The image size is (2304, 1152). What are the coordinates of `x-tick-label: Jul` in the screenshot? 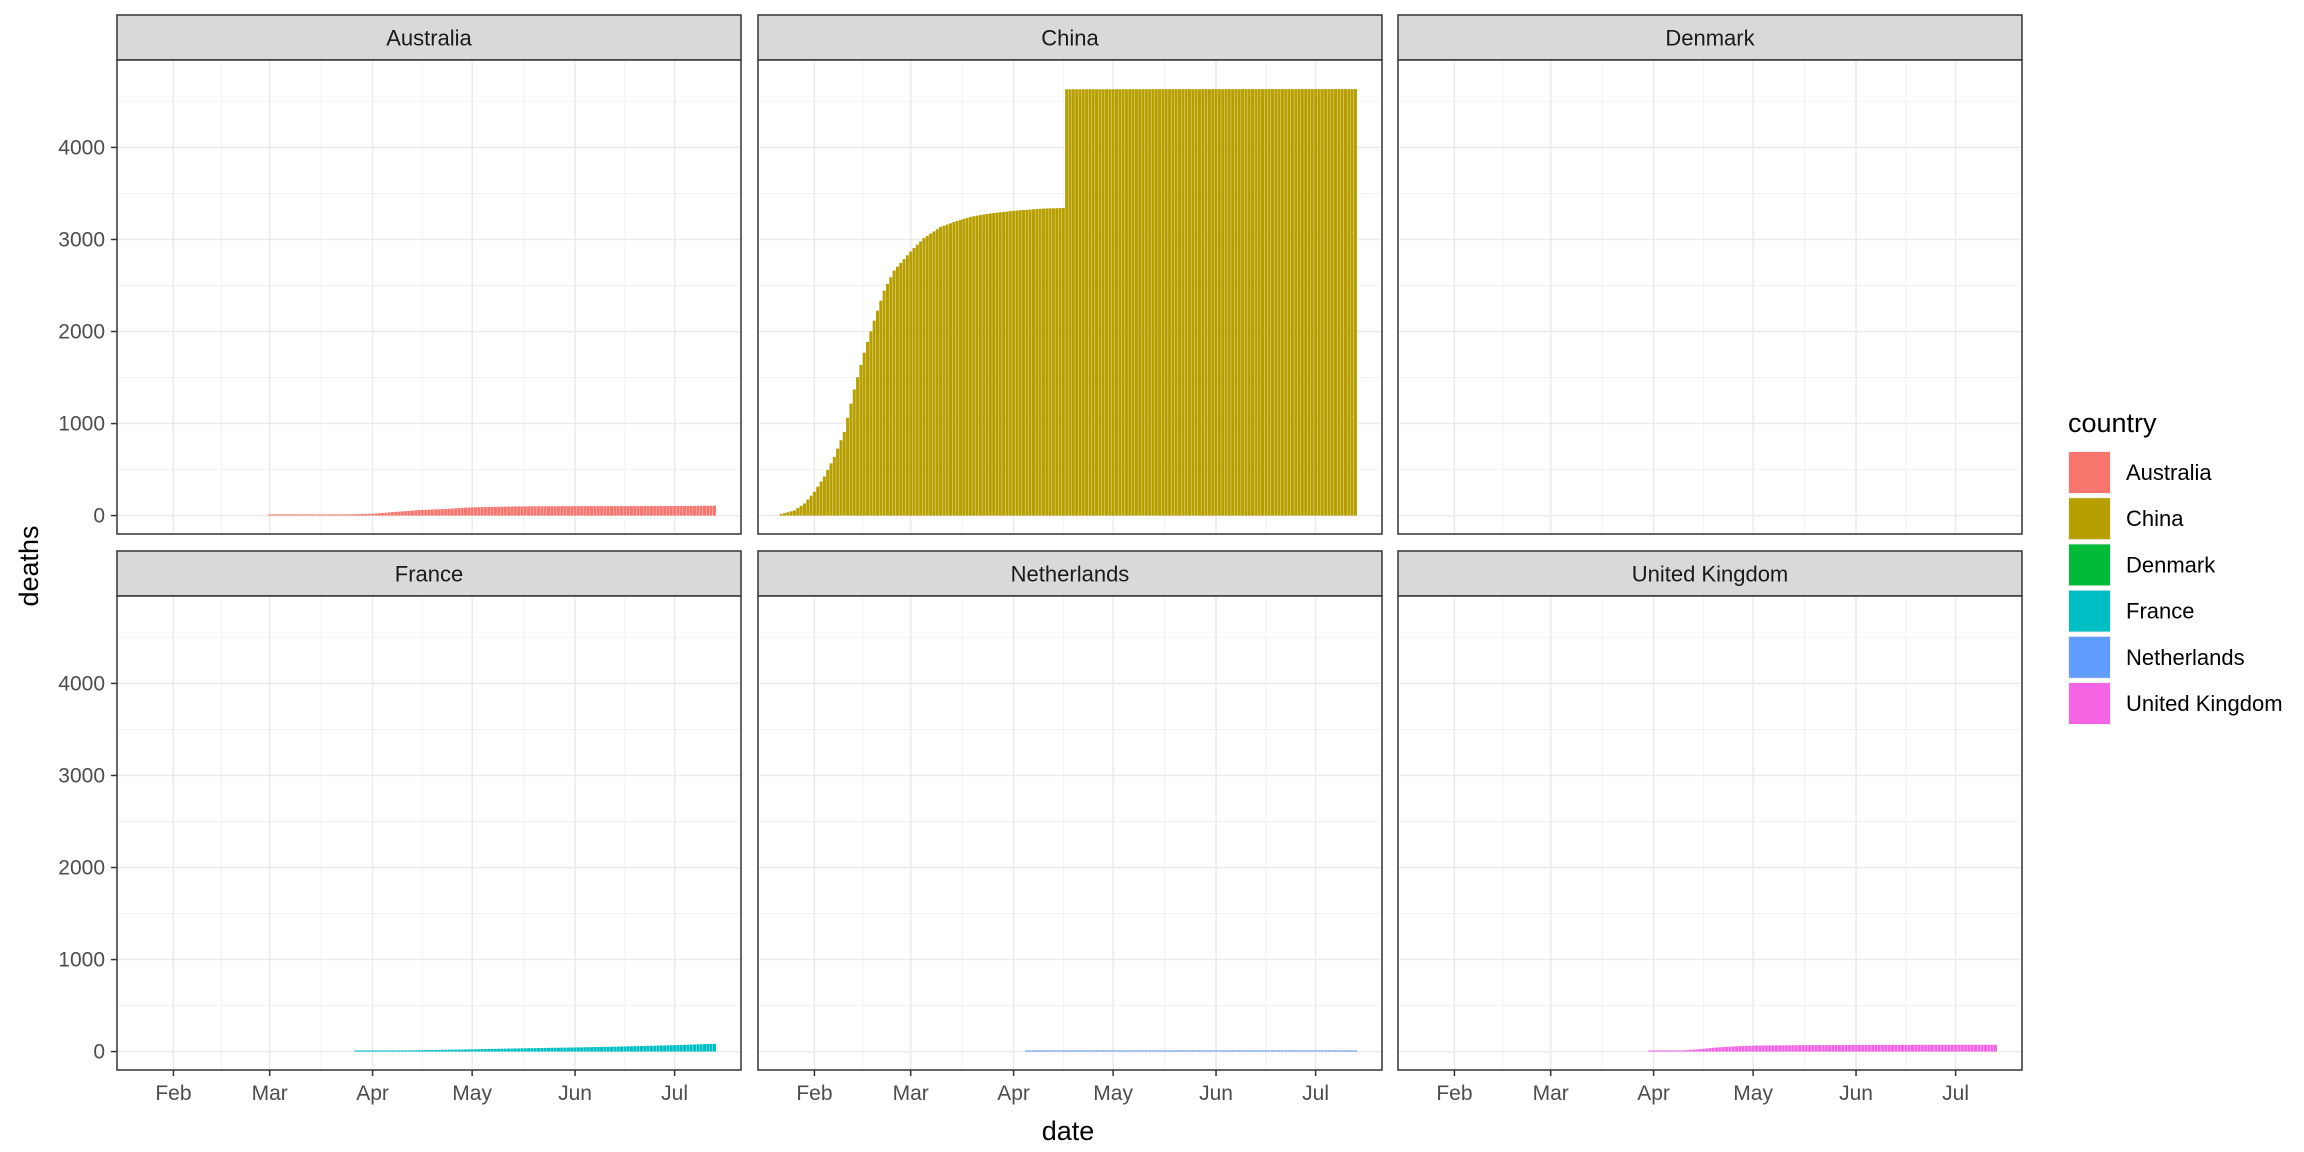 It's located at (1955, 1093).